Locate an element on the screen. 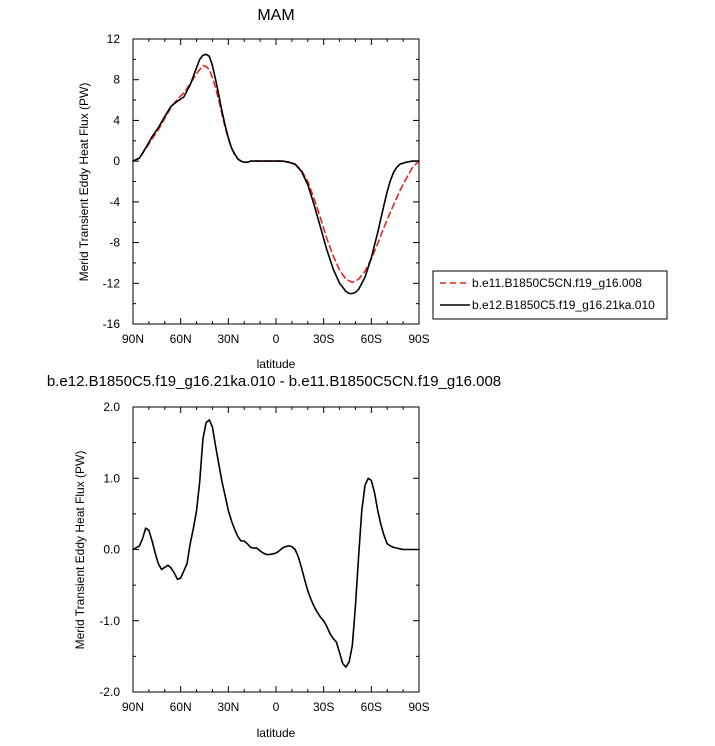 The height and width of the screenshot is (746, 715). top-series-lines is located at coordinates (276, 174).